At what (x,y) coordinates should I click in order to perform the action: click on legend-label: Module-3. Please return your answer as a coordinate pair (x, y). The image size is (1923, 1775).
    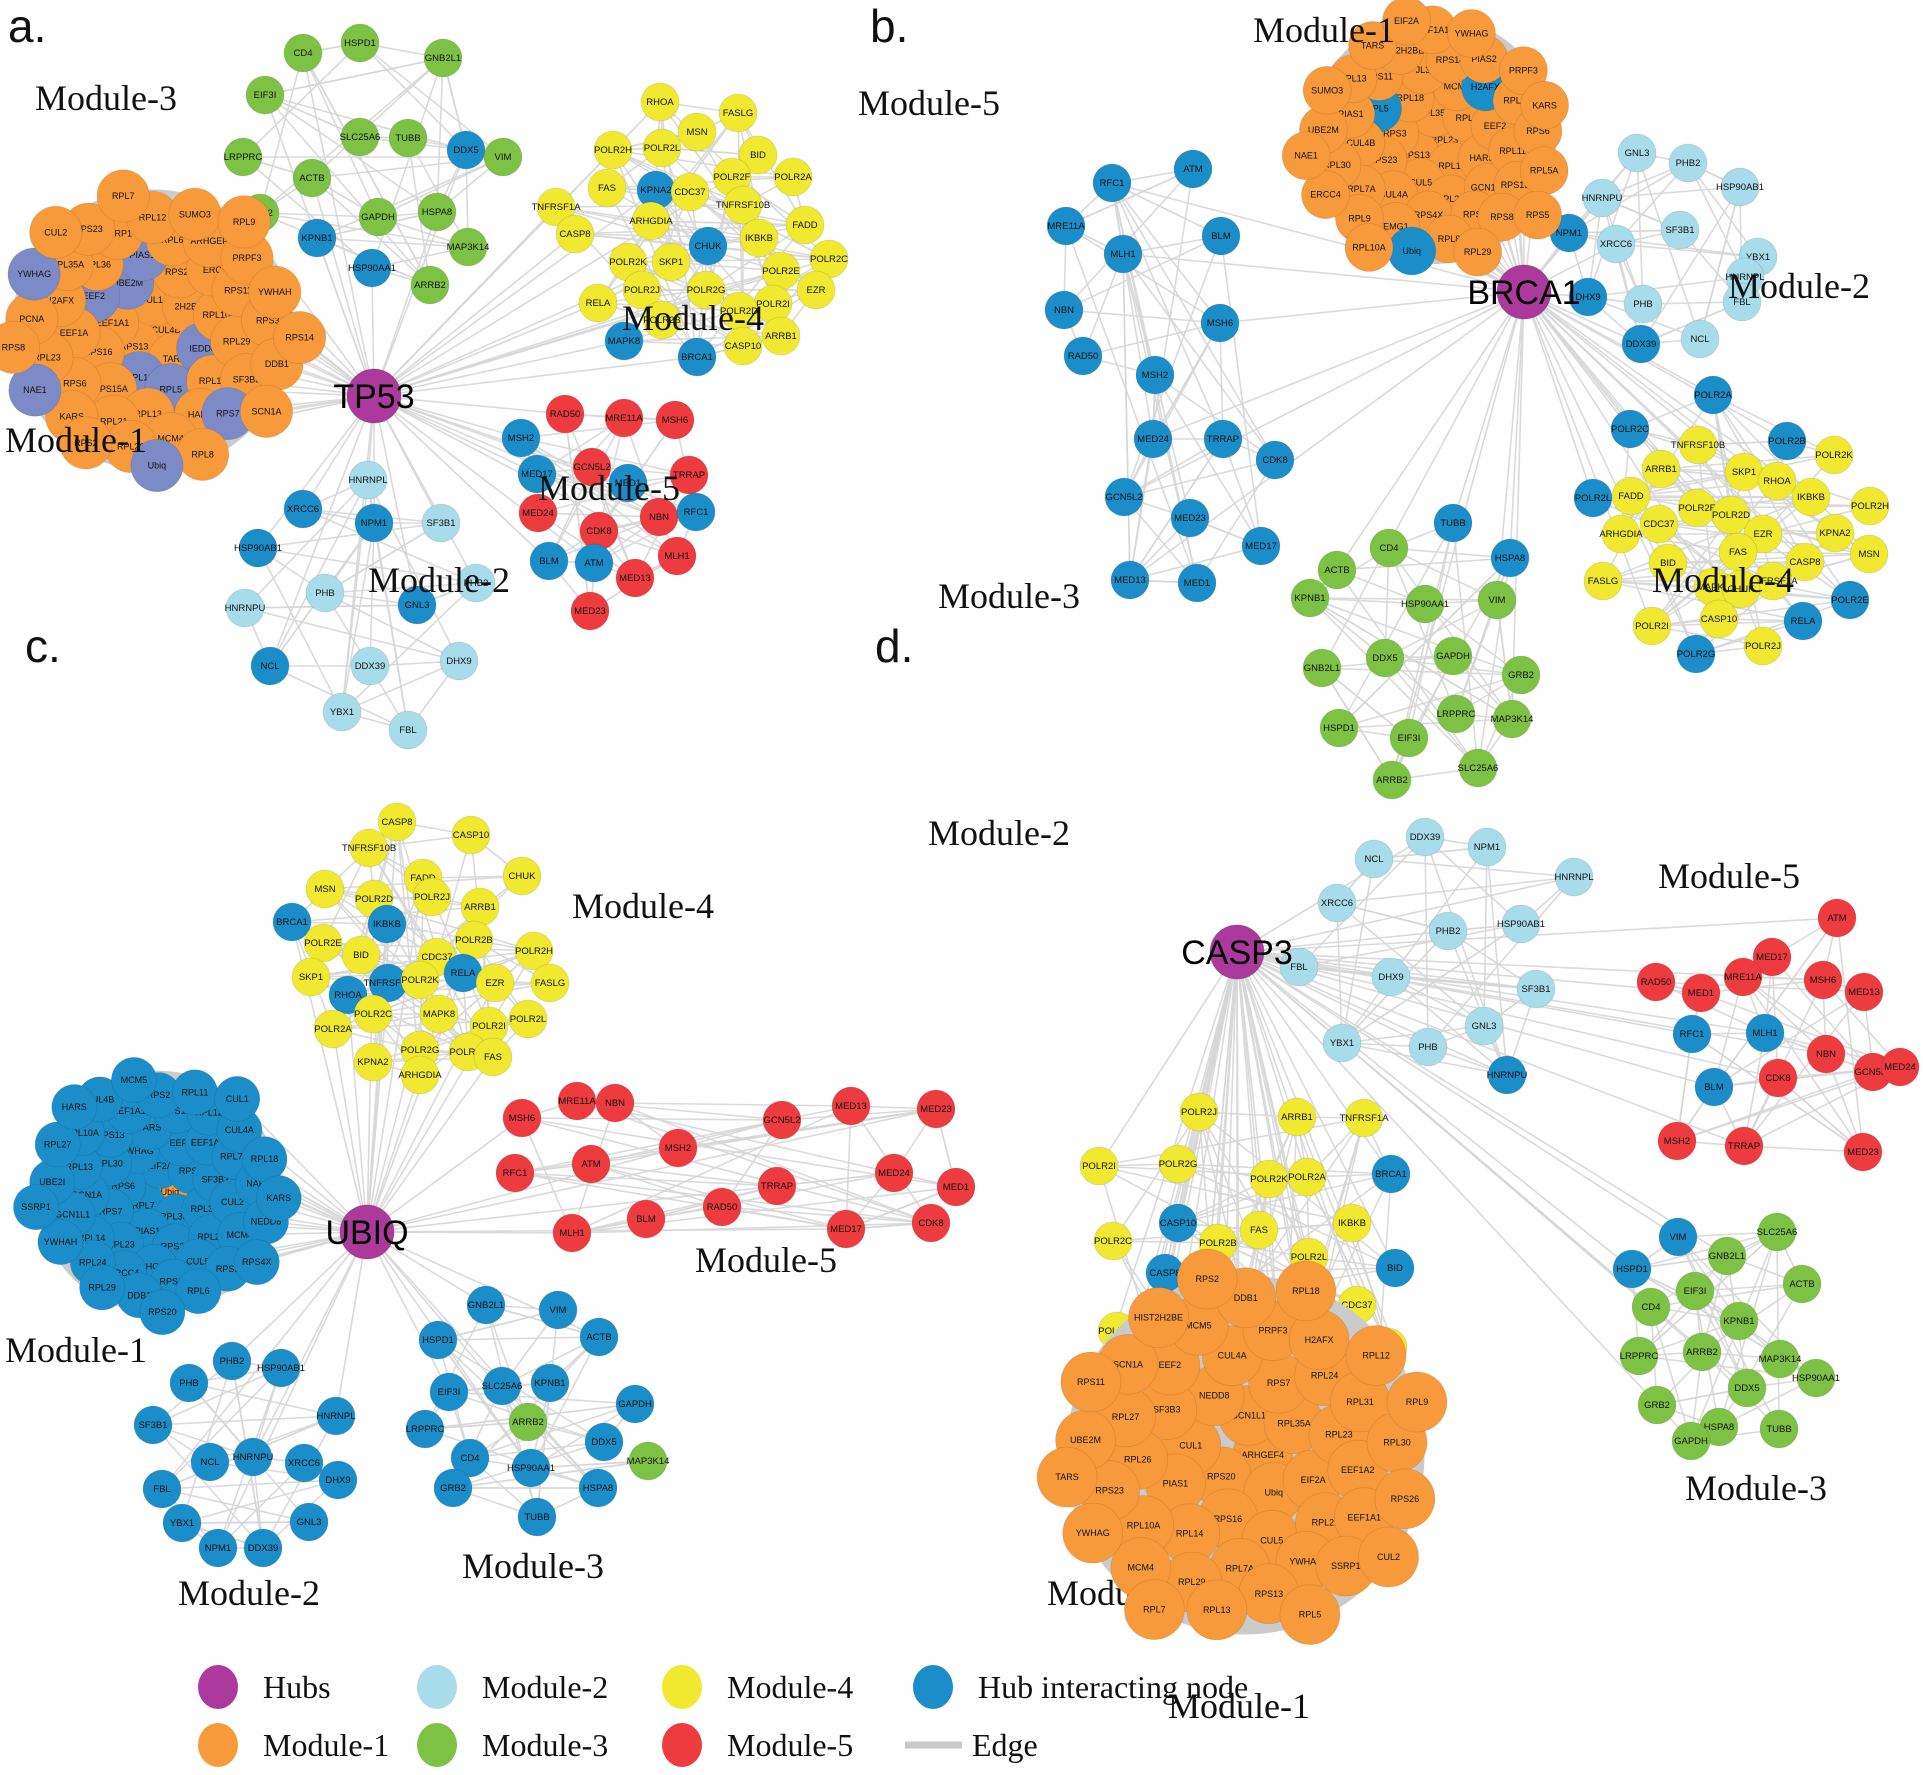
    Looking at the image, I should click on (545, 1745).